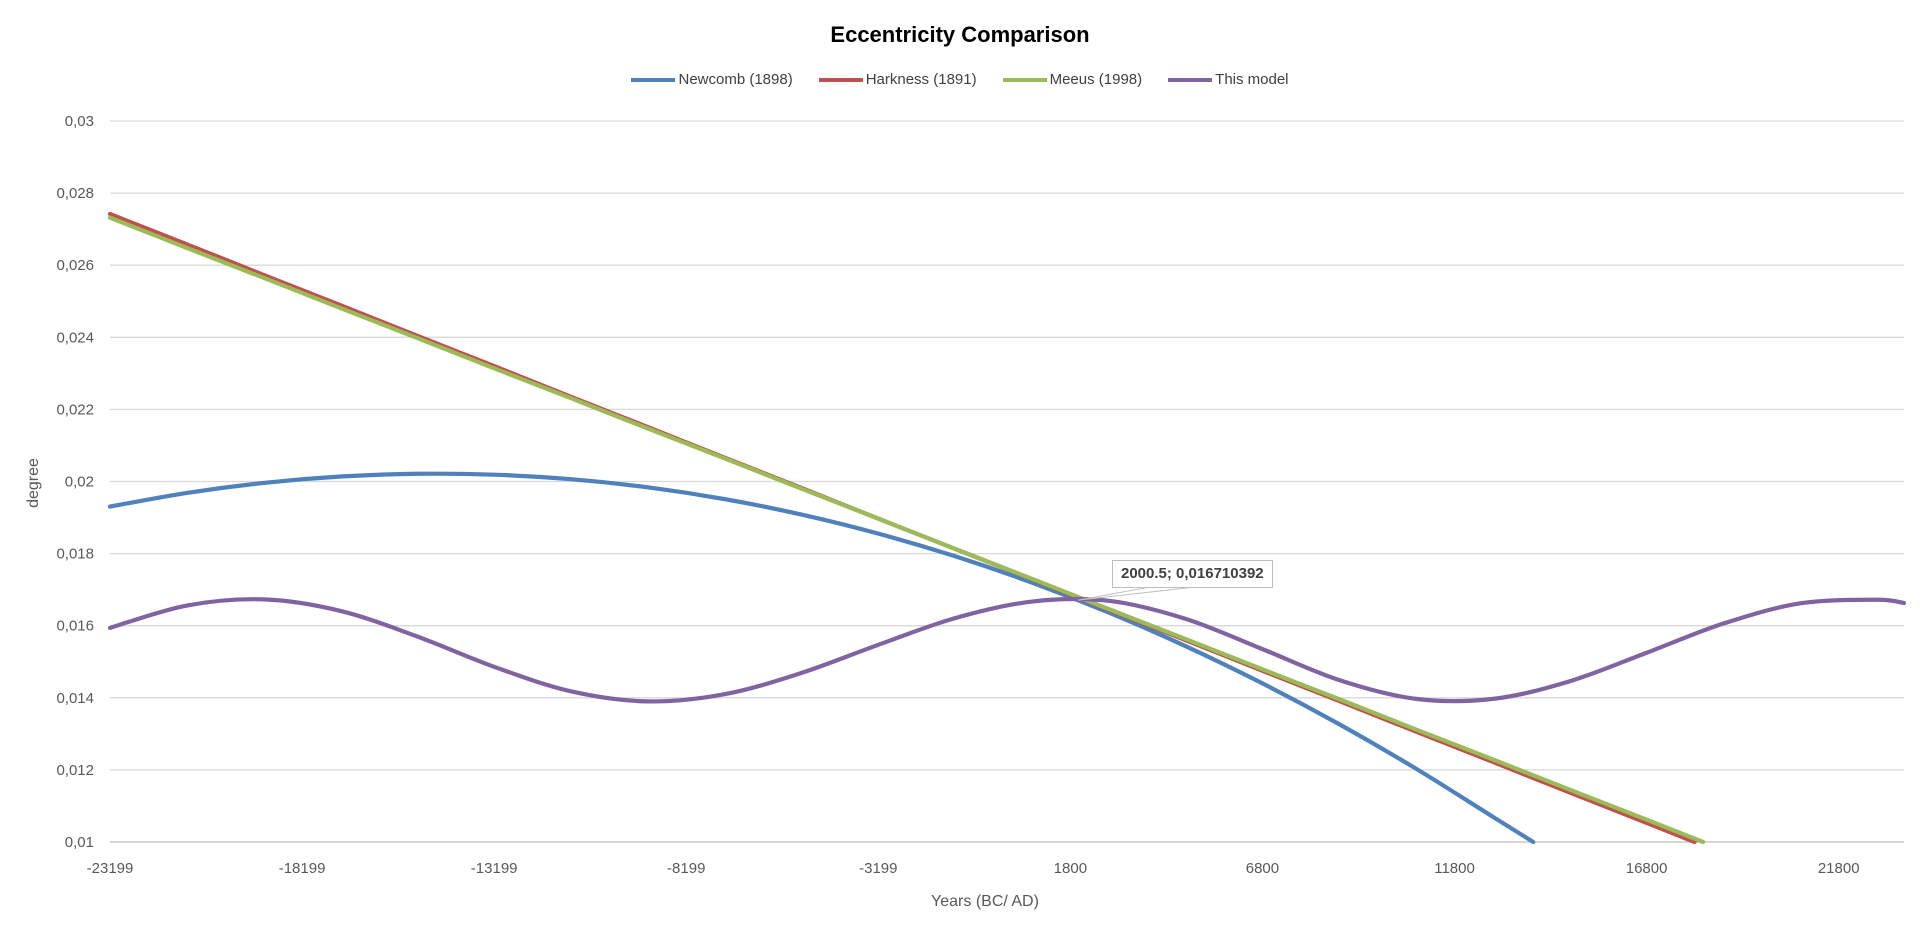  Describe the element at coordinates (33, 483) in the screenshot. I see `y-axis-label: degree` at that location.